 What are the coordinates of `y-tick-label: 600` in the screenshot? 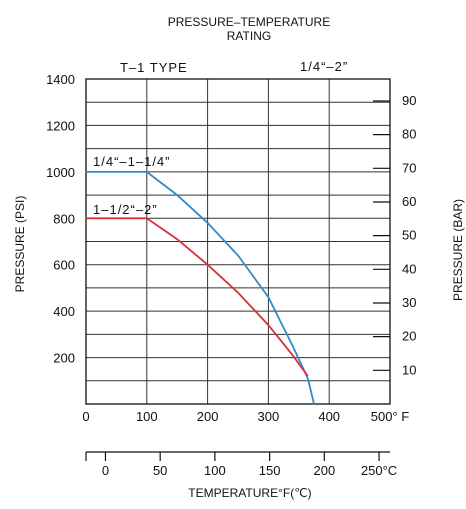 It's located at (64, 265).